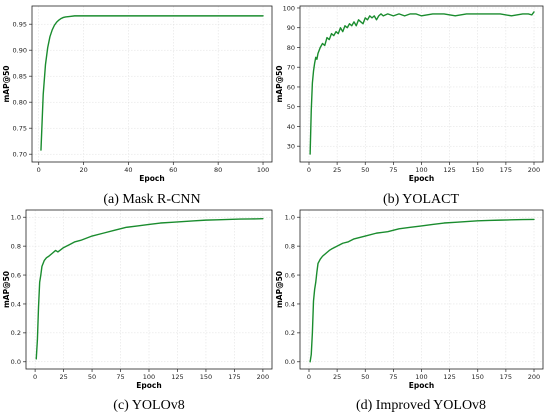 The height and width of the screenshot is (413, 550). I want to click on panel-caption: (d) Improved YOLOv8, so click(421, 405).